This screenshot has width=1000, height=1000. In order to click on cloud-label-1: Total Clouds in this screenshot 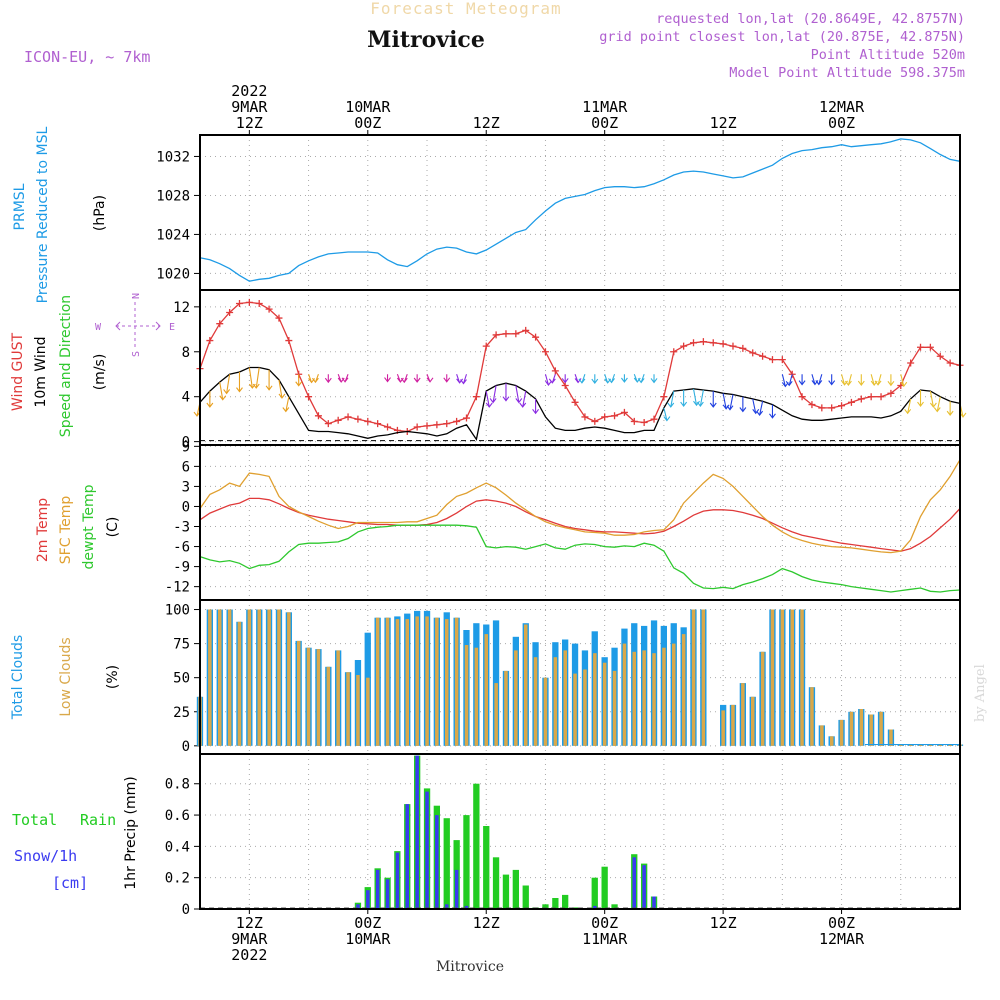, I will do `click(18, 677)`.